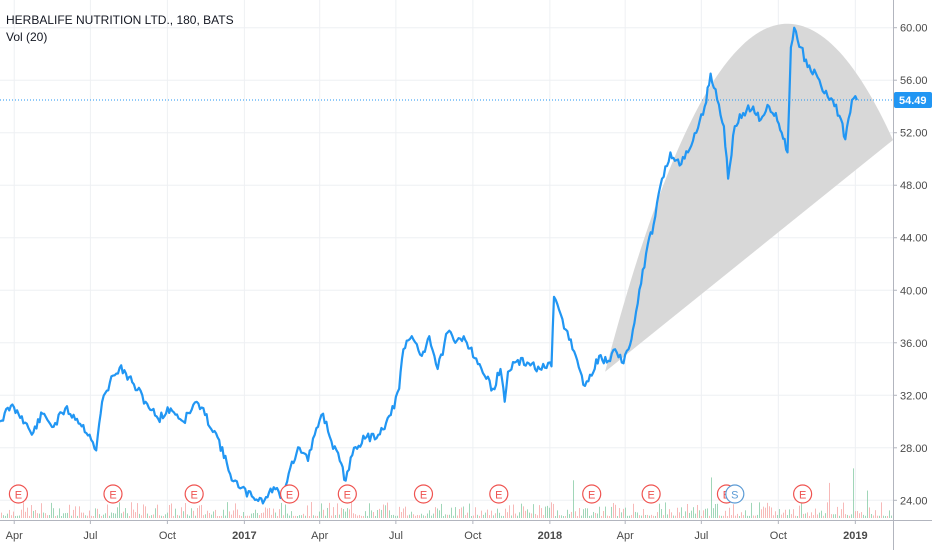 Image resolution: width=932 pixels, height=555 pixels. What do you see at coordinates (27, 37) in the screenshot?
I see `volume-indicator-title: Vol (20)` at bounding box center [27, 37].